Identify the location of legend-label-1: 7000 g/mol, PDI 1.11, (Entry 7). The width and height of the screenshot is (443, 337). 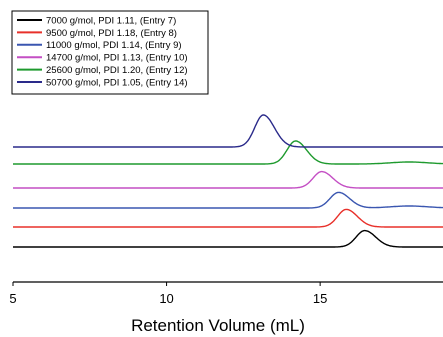
(111, 20).